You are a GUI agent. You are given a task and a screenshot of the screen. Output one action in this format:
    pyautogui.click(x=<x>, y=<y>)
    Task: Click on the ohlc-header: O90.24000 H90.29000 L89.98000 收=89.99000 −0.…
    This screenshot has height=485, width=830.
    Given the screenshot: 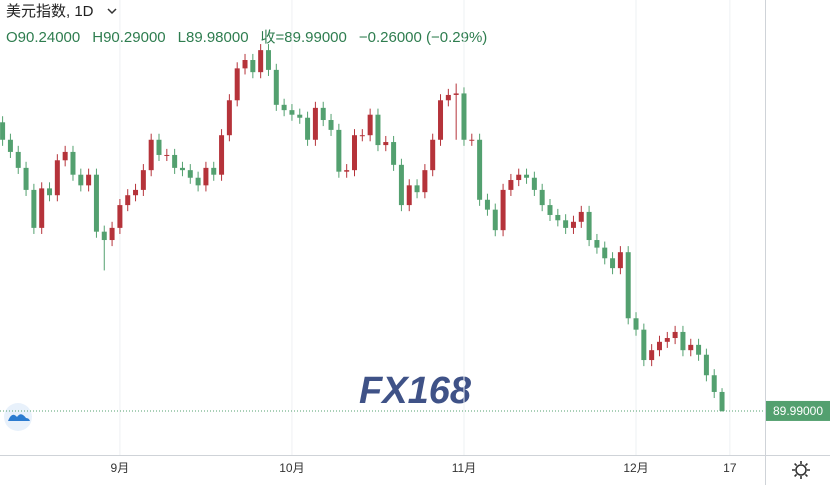 What is the action you would take?
    pyautogui.click(x=246, y=37)
    